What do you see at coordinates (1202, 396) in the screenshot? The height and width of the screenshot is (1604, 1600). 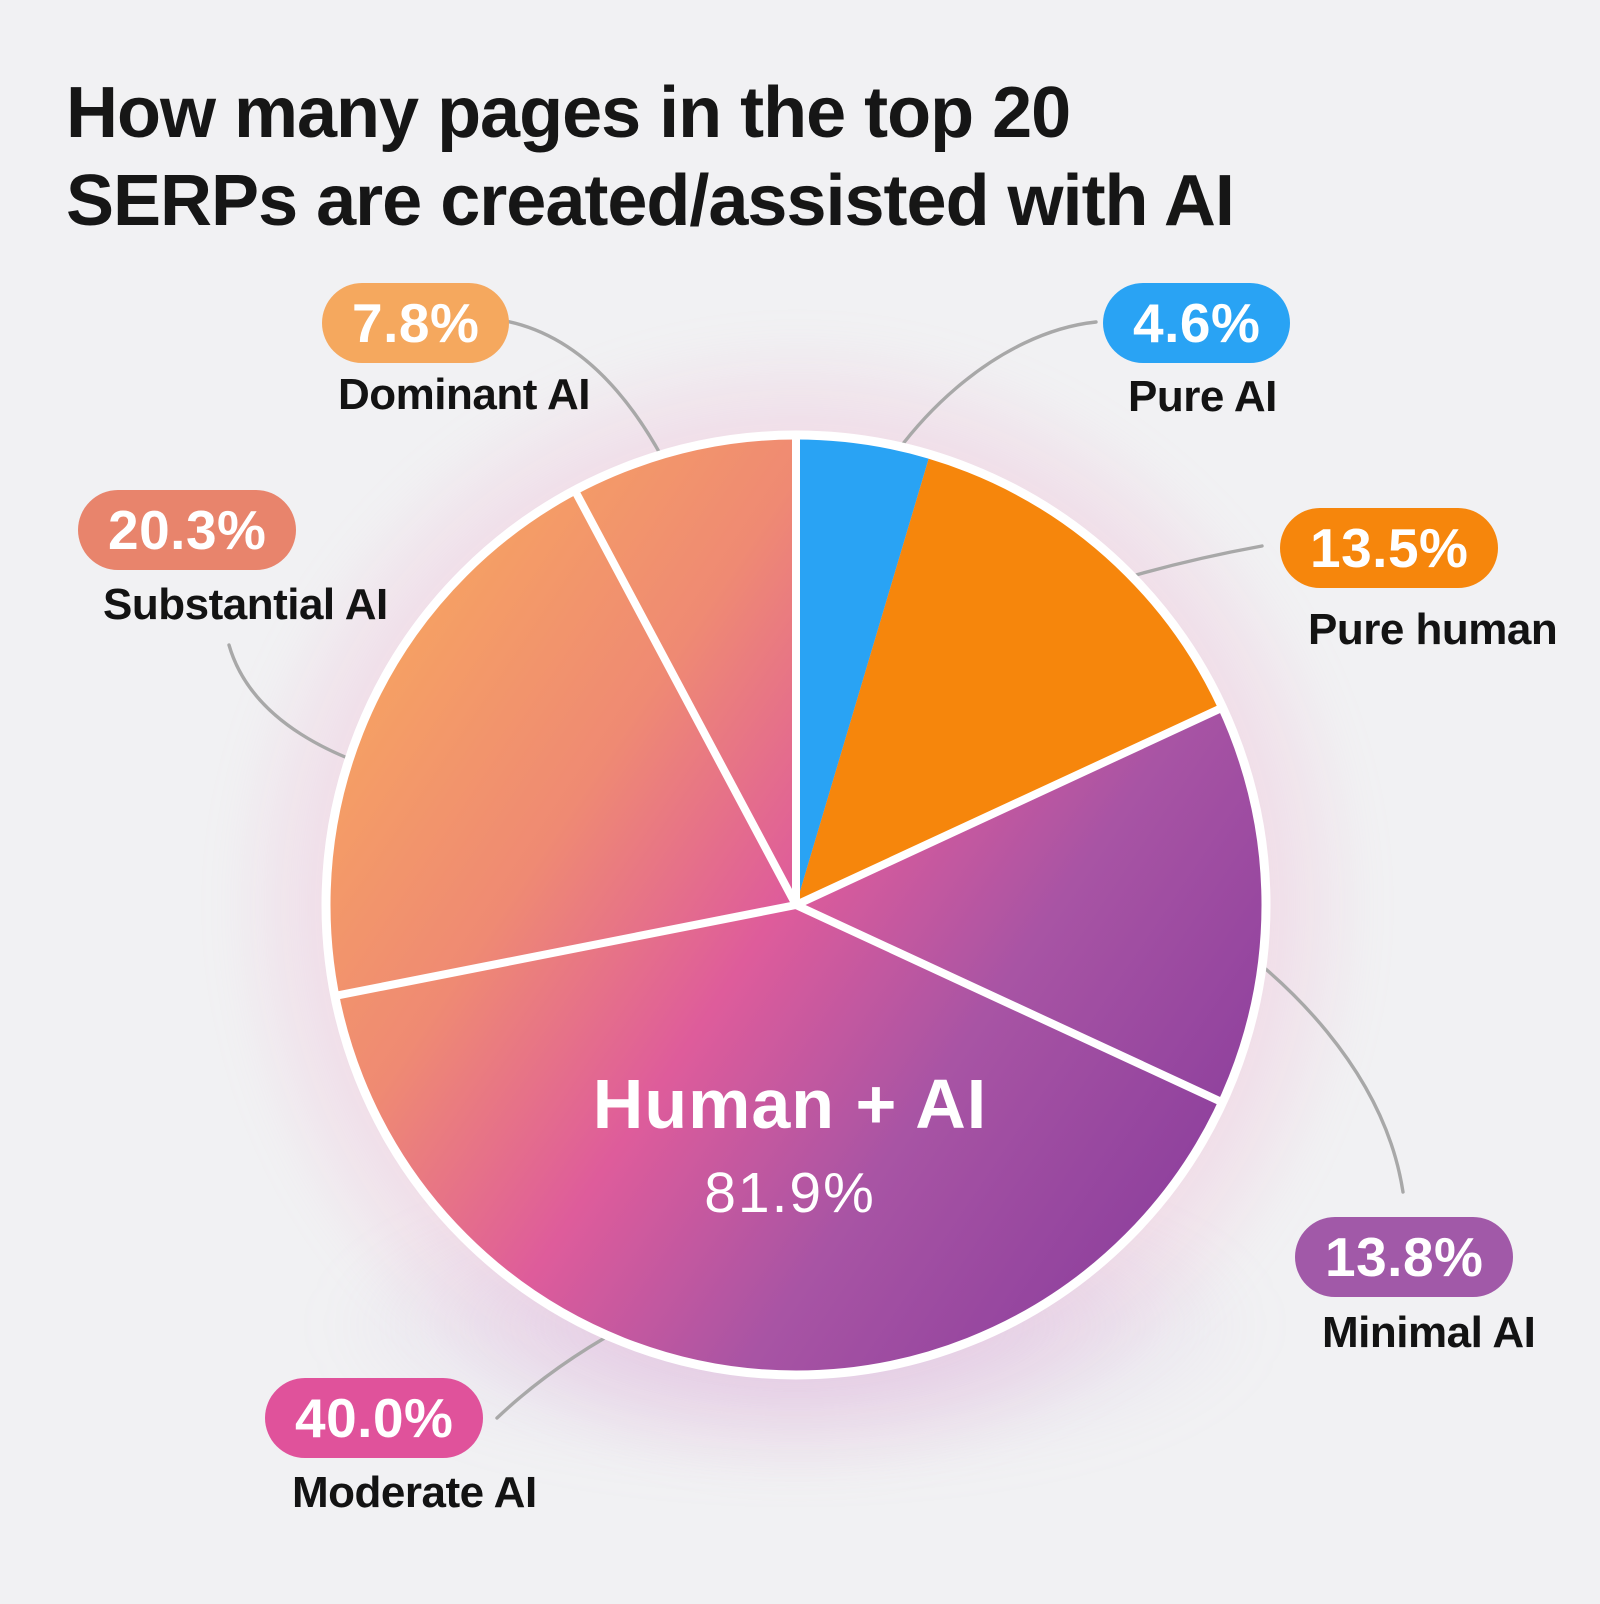 I see `slice-label-pure-ai: Pure AI` at bounding box center [1202, 396].